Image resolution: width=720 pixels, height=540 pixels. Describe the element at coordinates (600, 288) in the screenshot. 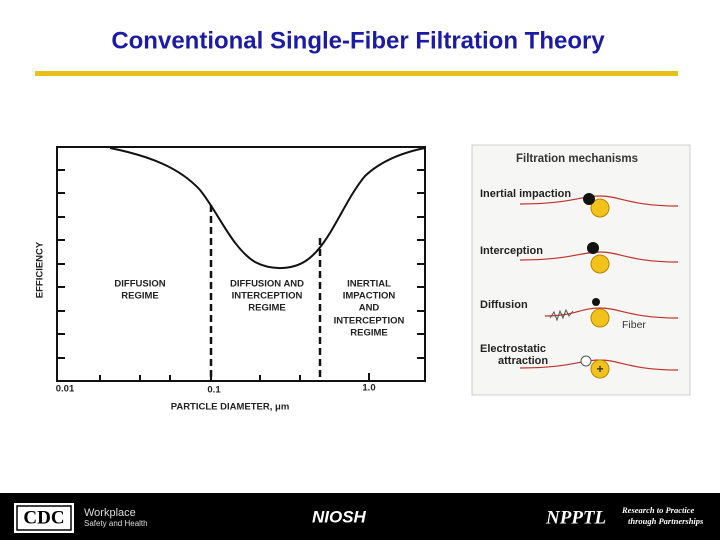

I see `fibers` at that location.